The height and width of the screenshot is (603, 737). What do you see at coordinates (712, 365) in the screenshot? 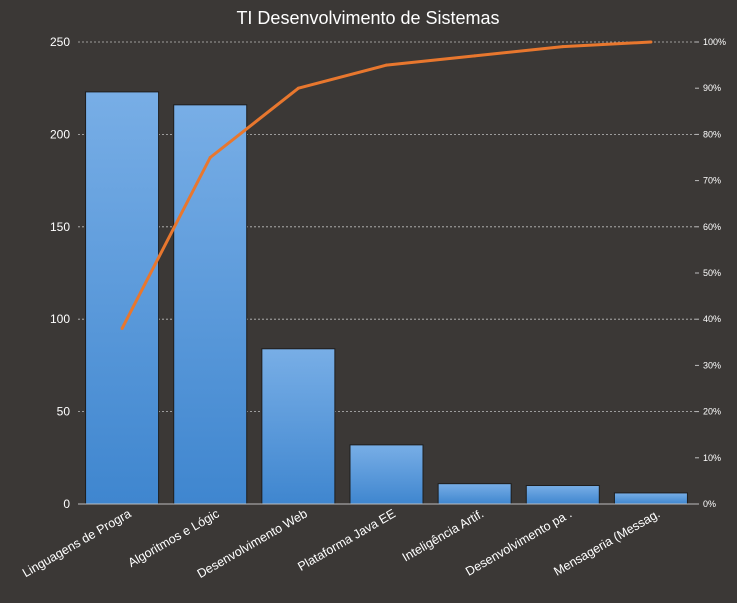
I see `y2-tick-label: 30%` at bounding box center [712, 365].